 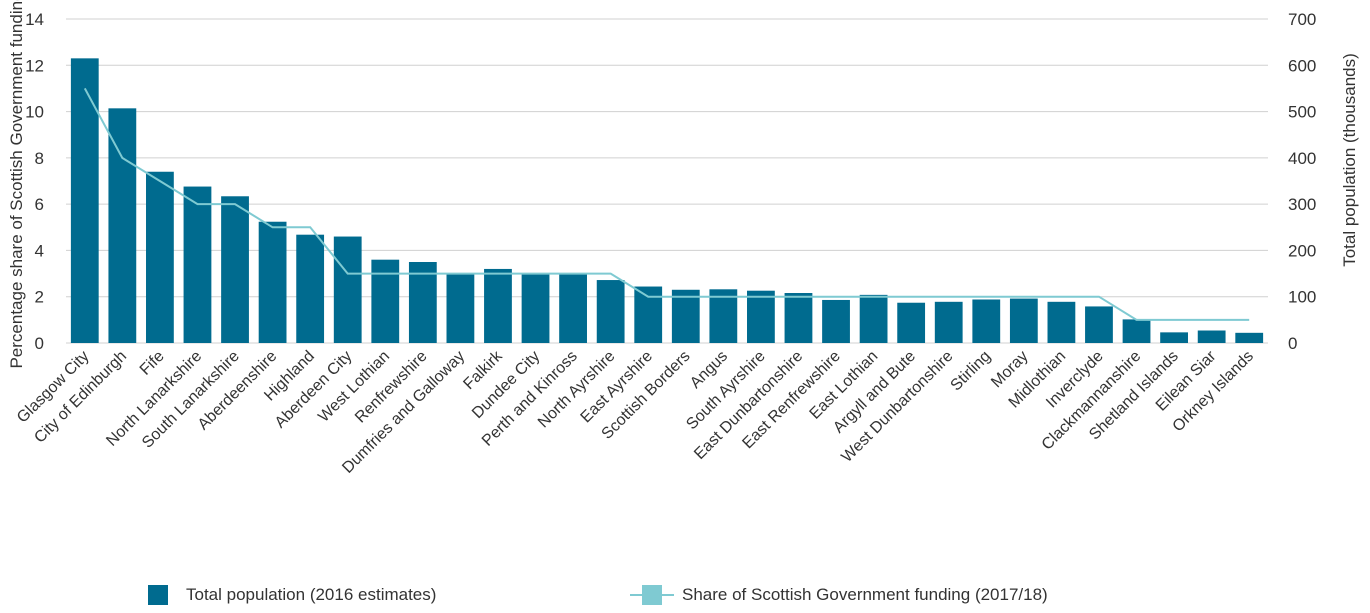 I want to click on left-tick-label: 6, so click(x=39, y=204).